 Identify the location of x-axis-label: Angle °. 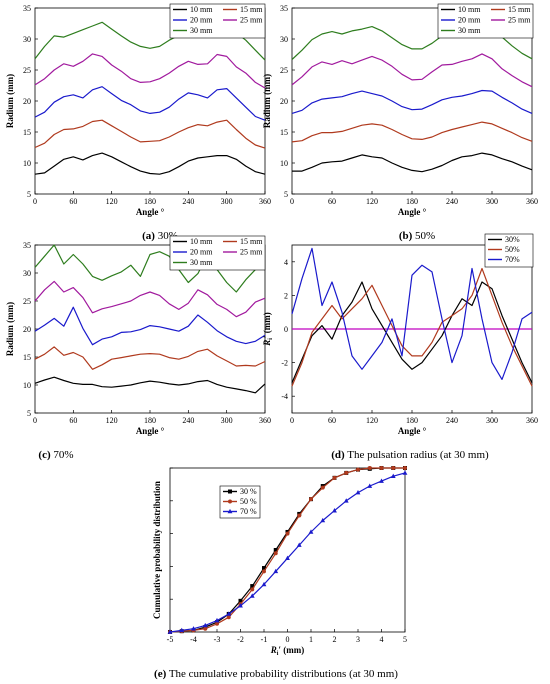
(412, 212).